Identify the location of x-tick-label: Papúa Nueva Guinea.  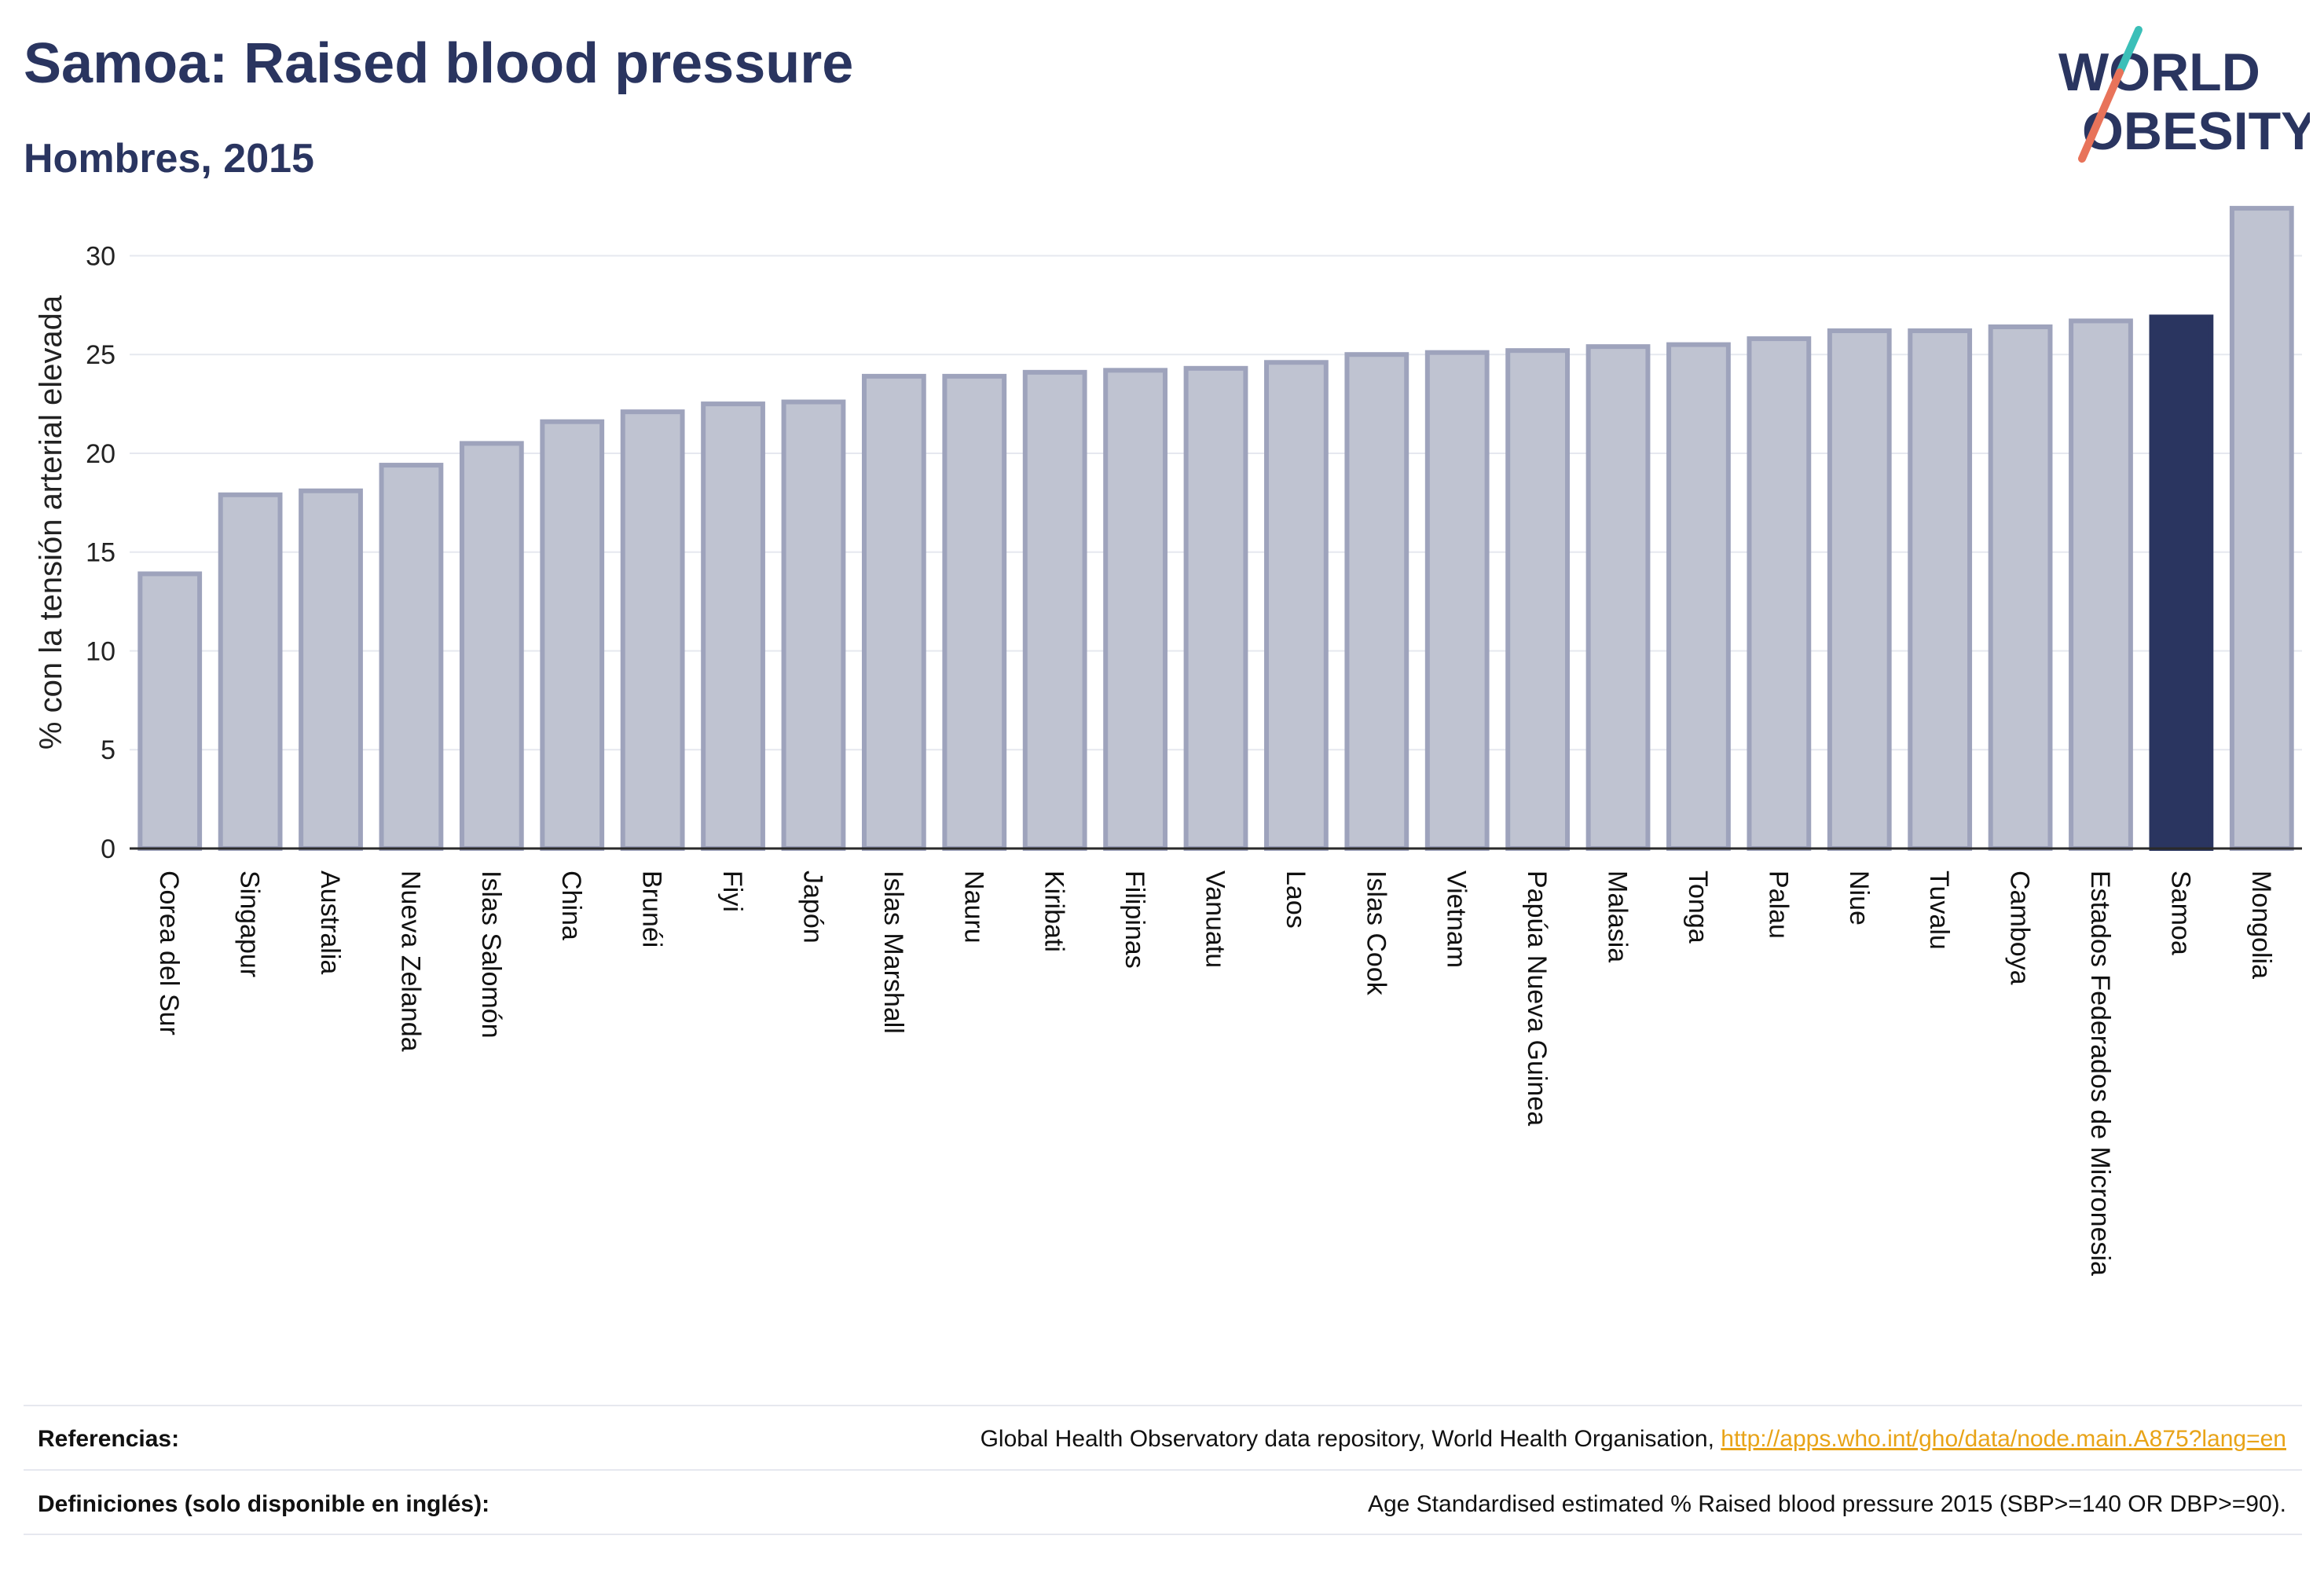
(1537, 998).